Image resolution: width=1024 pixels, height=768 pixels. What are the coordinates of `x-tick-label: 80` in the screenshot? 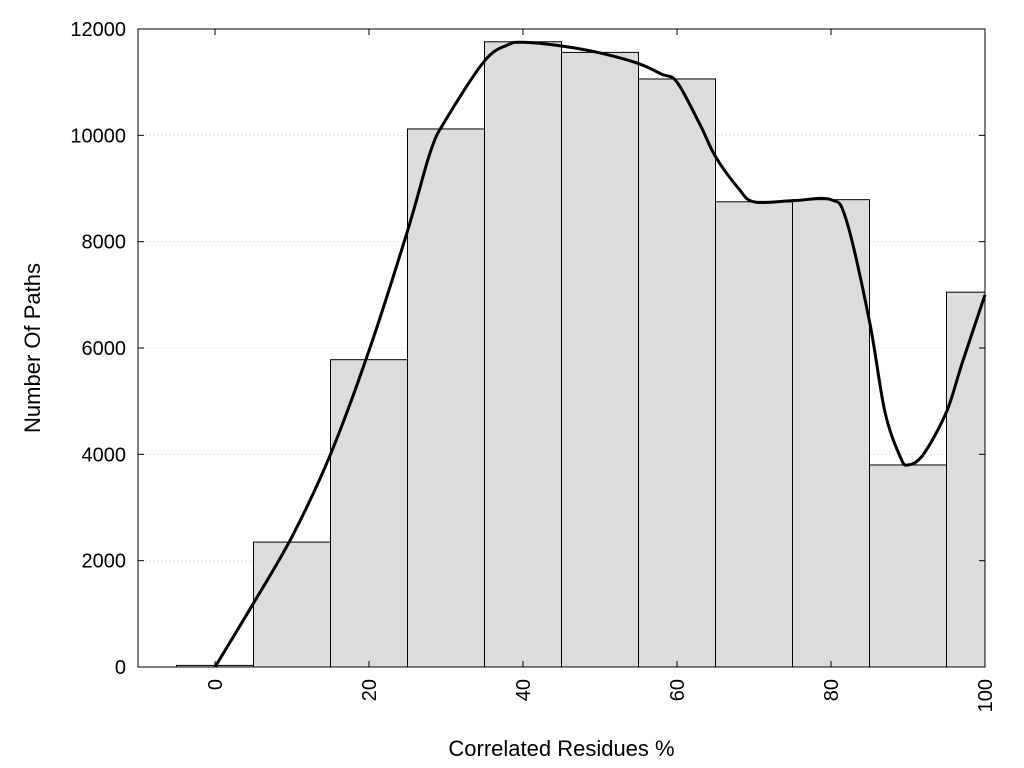 It's located at (832, 690).